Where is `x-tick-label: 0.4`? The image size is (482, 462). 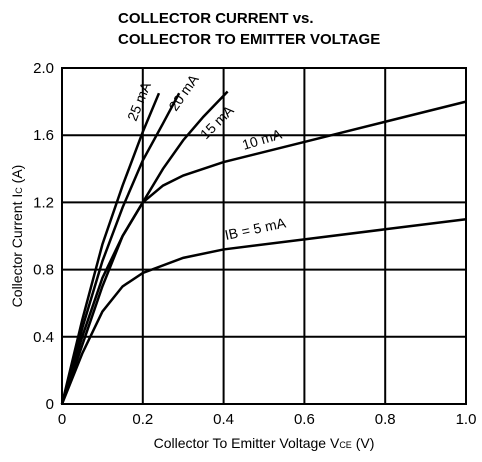
x-tick-label: 0.4 is located at coordinates (223, 419).